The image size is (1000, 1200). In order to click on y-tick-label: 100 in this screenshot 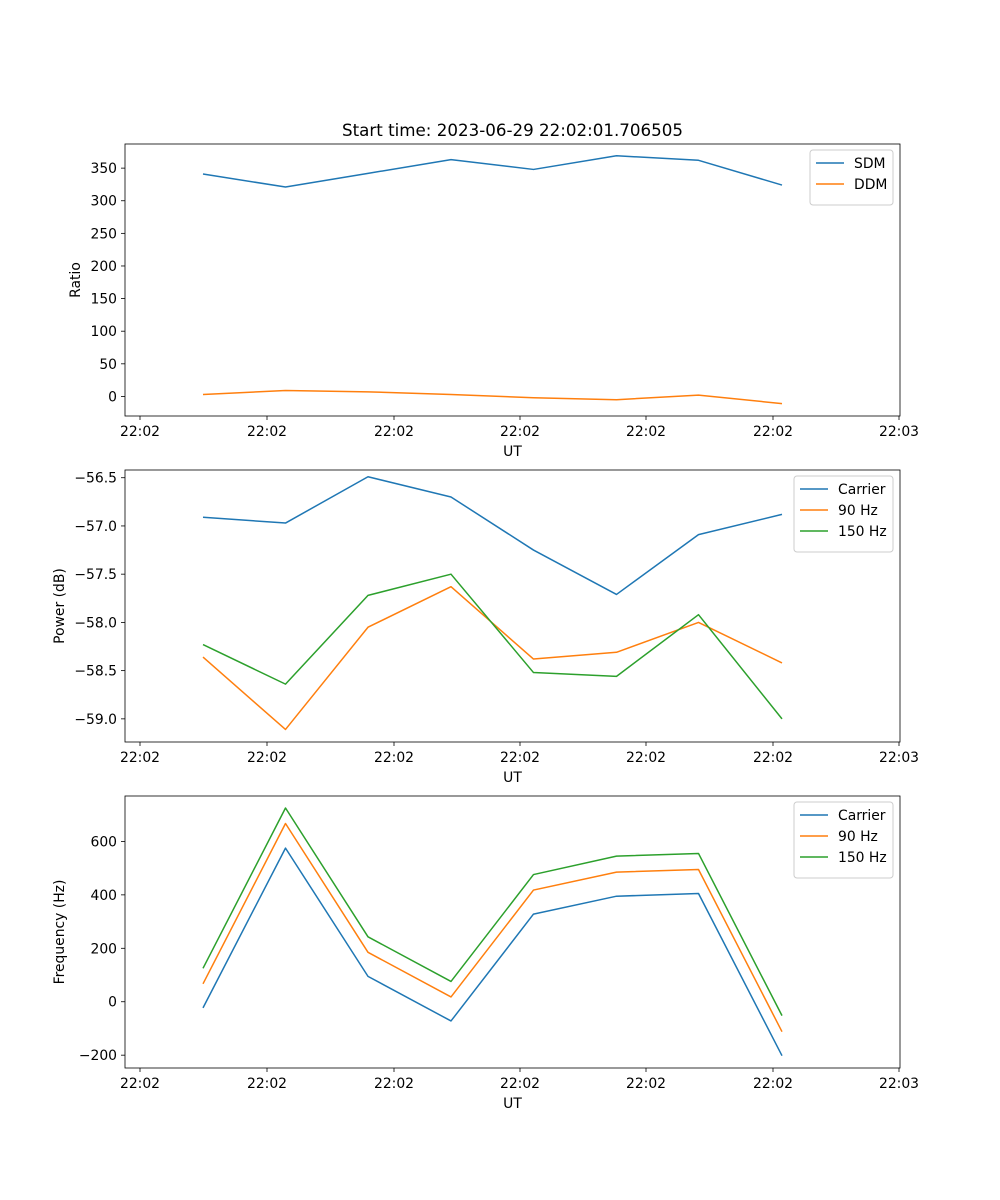, I will do `click(103, 332)`.